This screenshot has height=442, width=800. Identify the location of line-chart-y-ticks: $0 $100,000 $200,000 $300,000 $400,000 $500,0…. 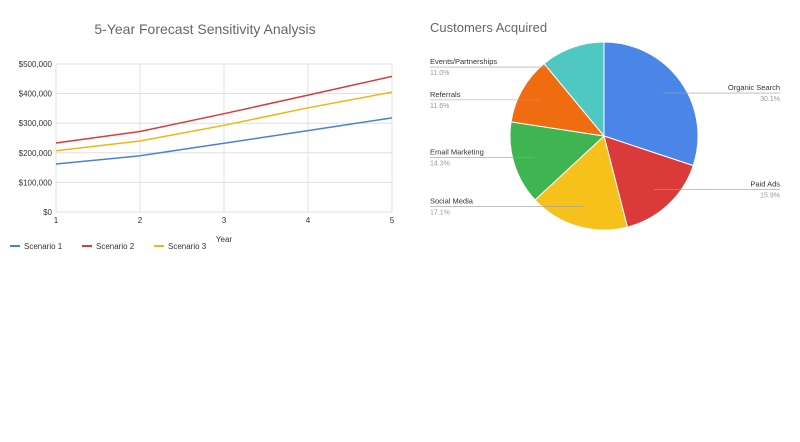
(36, 138).